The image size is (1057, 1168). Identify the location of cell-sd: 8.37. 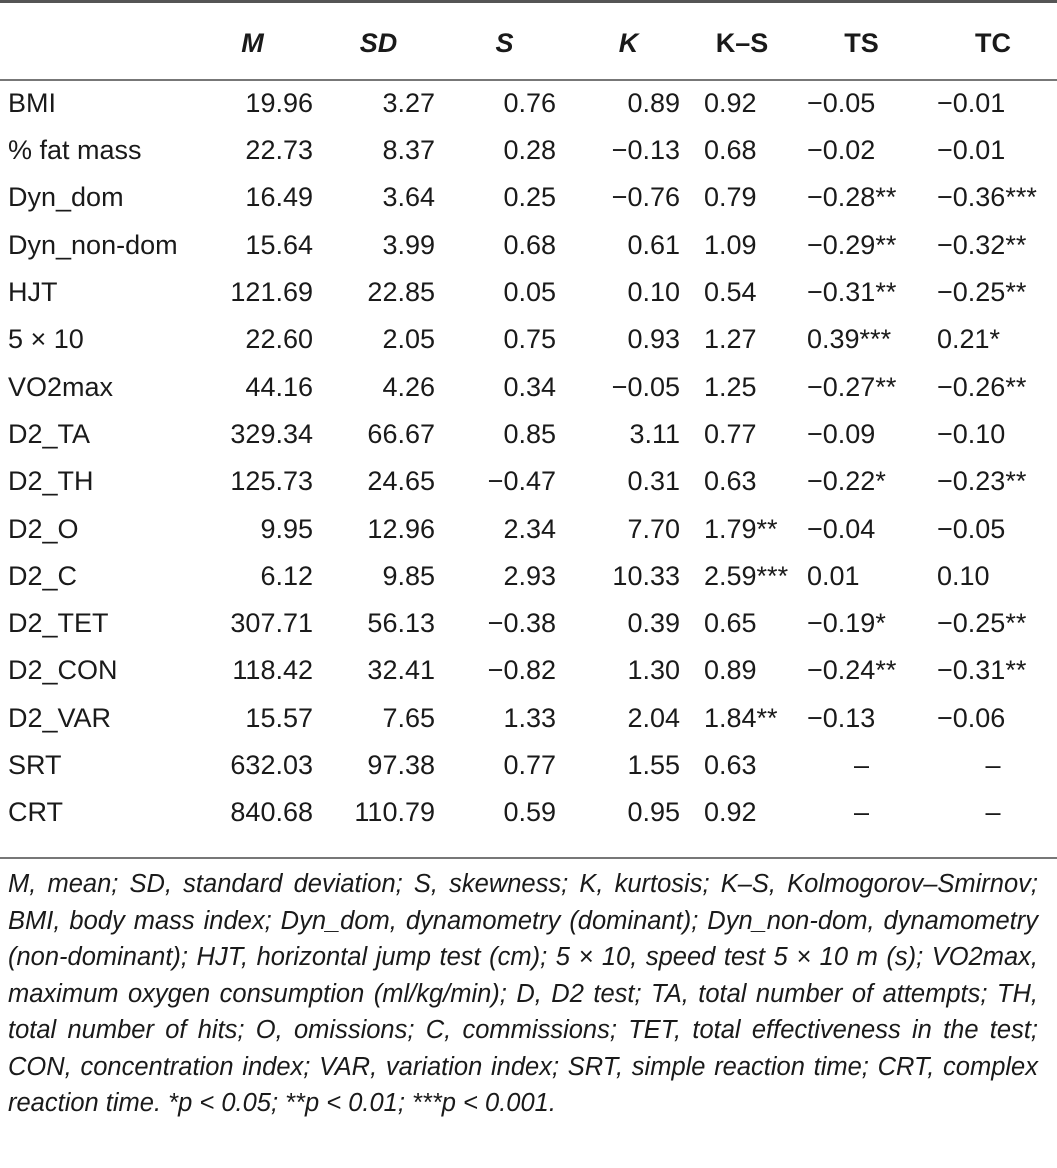
(408, 150).